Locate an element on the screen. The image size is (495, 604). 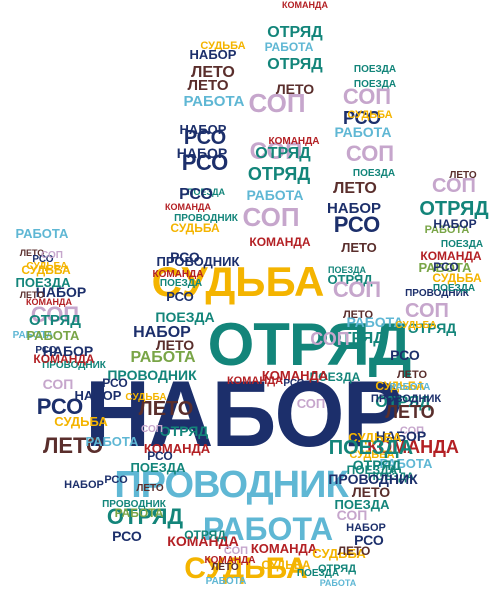
cloud-word-95: КОМАНДА is located at coordinates (255, 381).